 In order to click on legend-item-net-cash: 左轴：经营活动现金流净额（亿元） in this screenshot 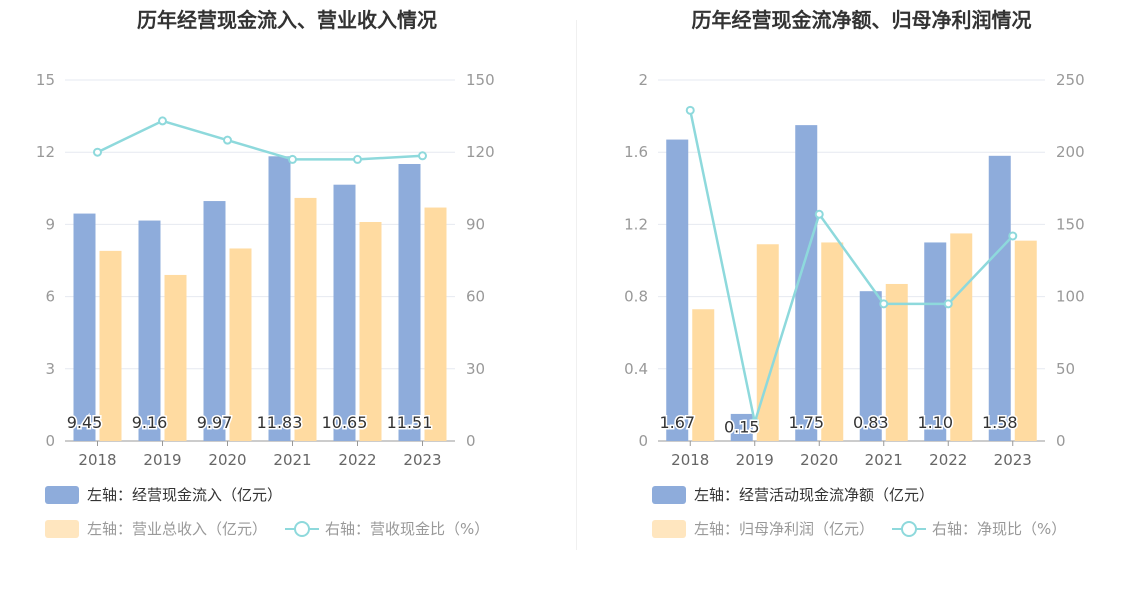, I will do `click(793, 494)`.